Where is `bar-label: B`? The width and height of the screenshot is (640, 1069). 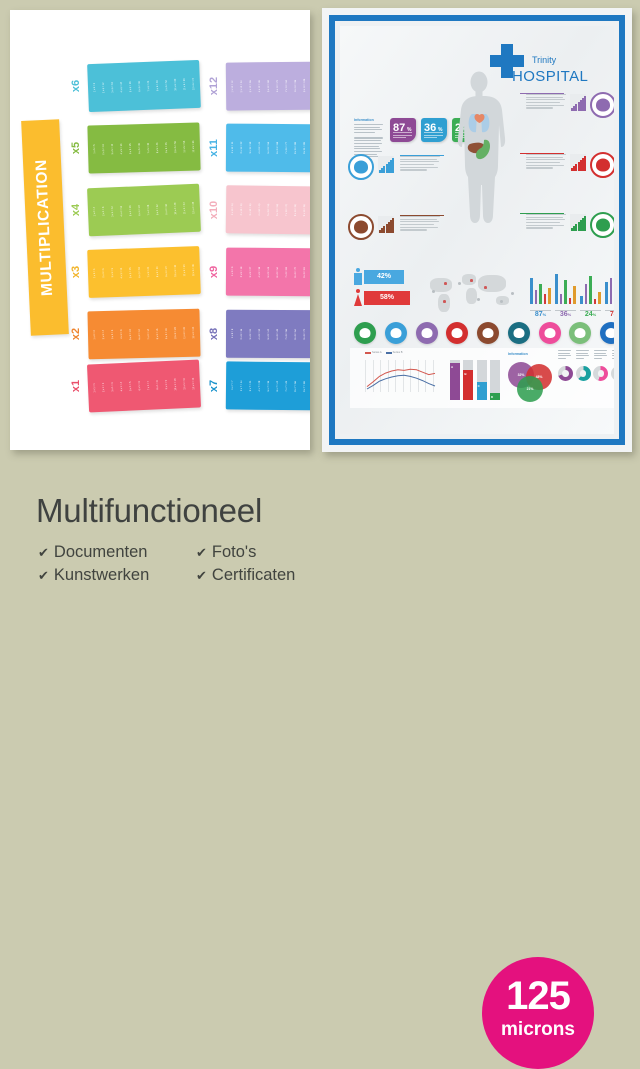
bar-label: B is located at coordinates (465, 374).